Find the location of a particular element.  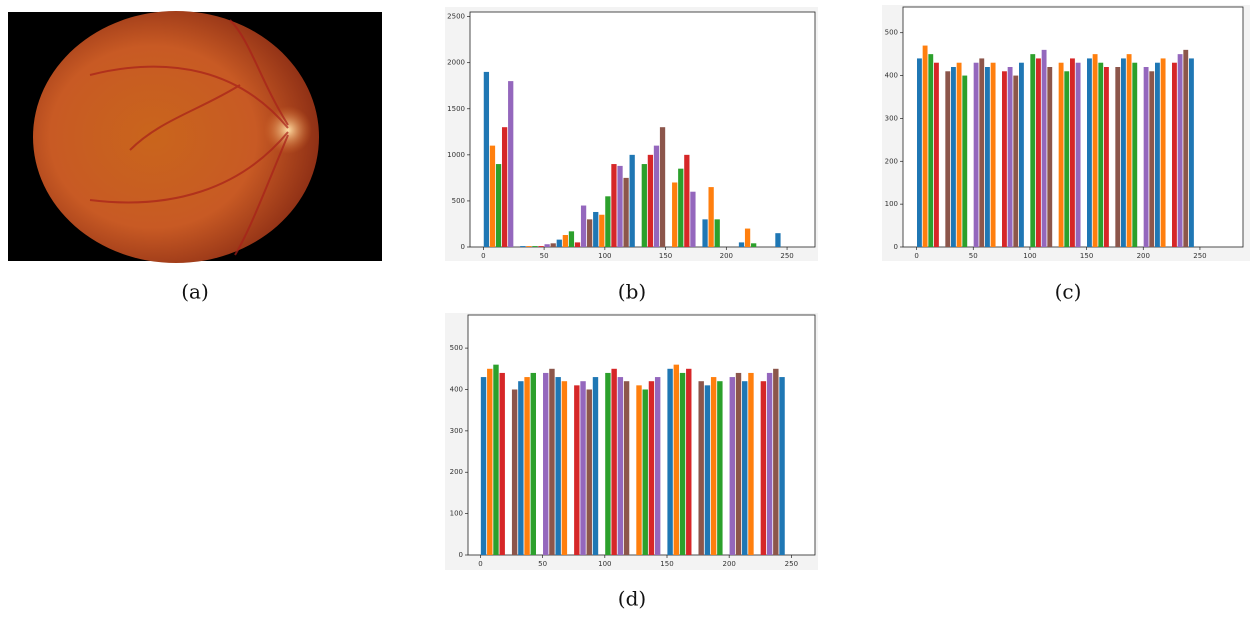

y-tick-label: 2000 is located at coordinates (456, 63).